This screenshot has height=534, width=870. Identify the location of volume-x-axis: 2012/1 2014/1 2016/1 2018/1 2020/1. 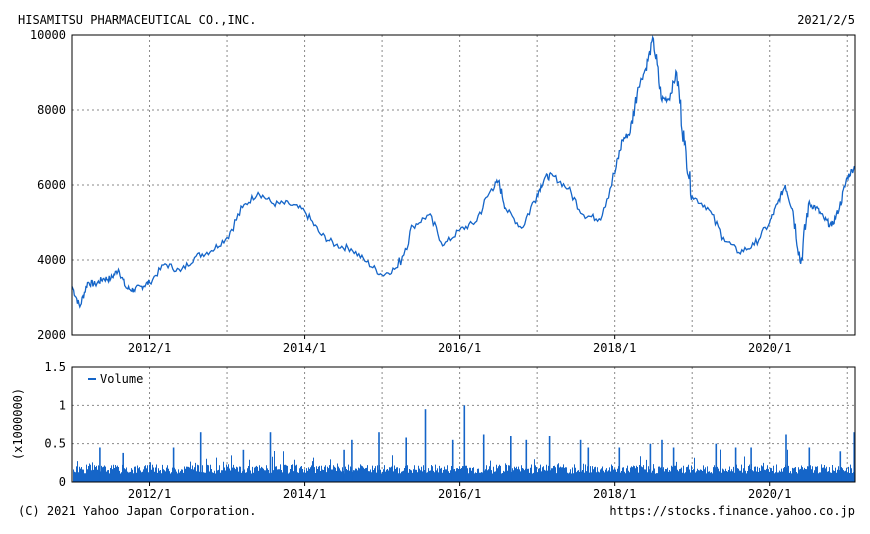
(459, 491).